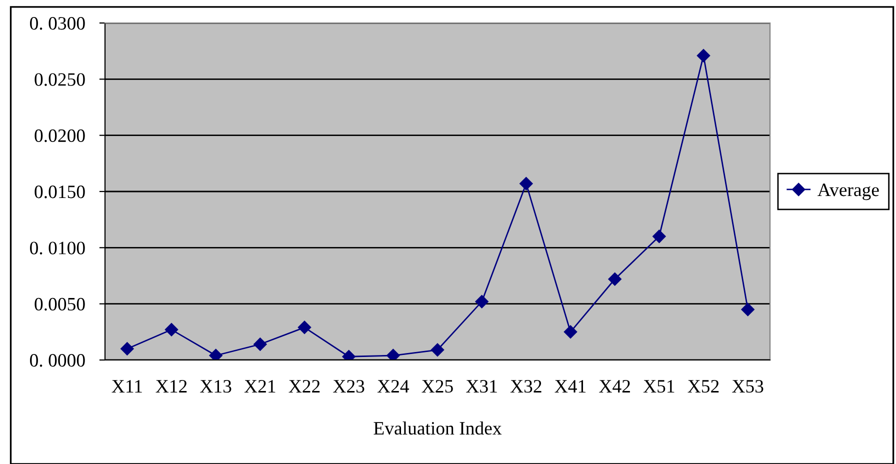  What do you see at coordinates (59, 304) in the screenshot?
I see `y-tick-label: 0.0050` at bounding box center [59, 304].